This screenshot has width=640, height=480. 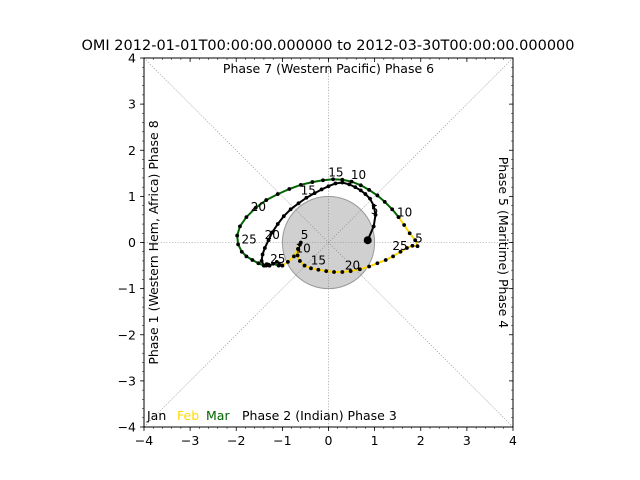 What do you see at coordinates (329, 440) in the screenshot?
I see `x-tick-label: 0` at bounding box center [329, 440].